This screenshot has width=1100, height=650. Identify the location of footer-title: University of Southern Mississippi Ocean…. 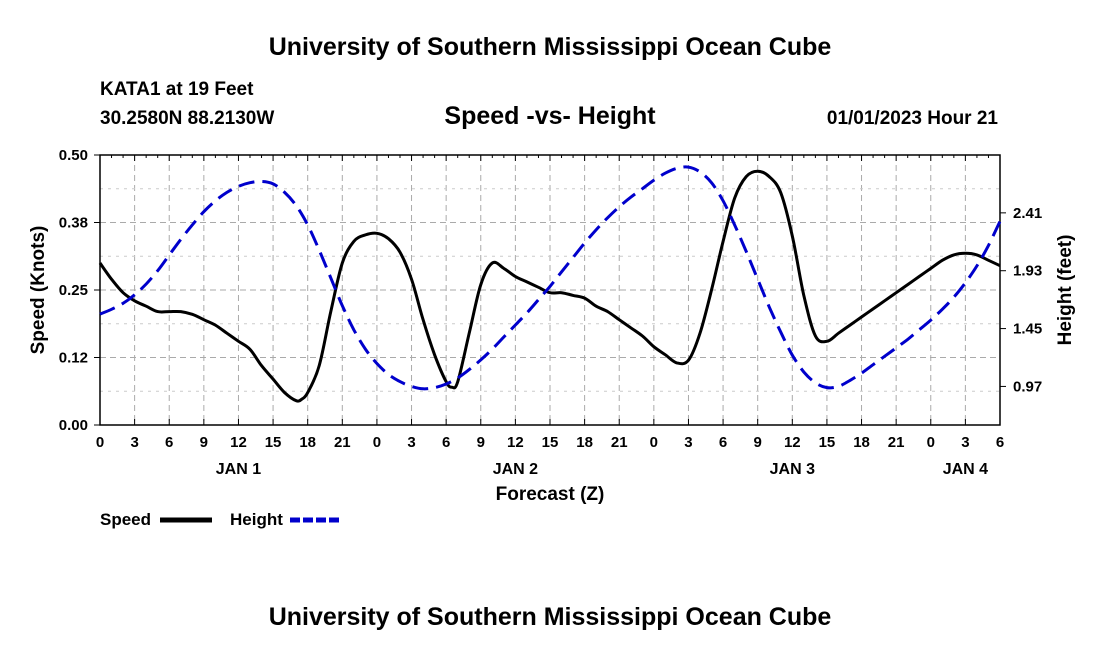
(550, 617).